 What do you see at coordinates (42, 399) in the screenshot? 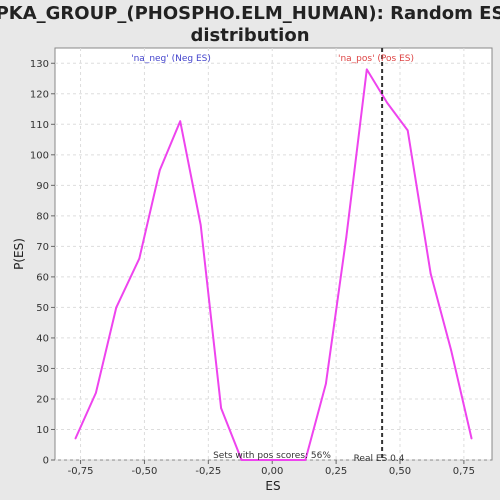
I see `y-tick-label: 20` at bounding box center [42, 399].